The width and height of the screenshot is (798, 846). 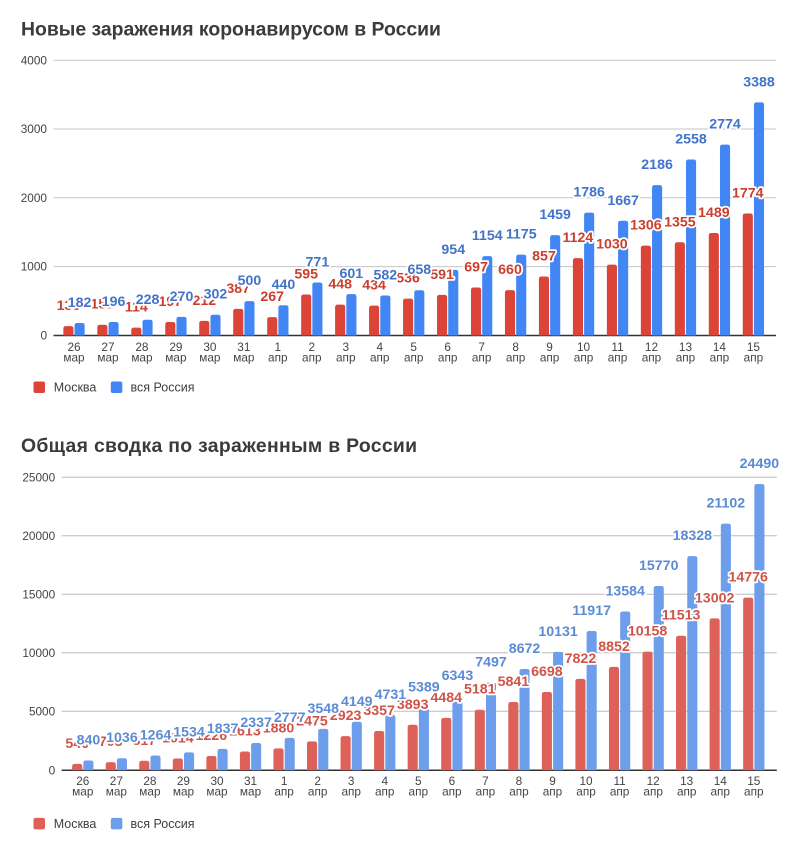 What do you see at coordinates (623, 201) in the screenshot?
I see `svg-text: 1667` at bounding box center [623, 201].